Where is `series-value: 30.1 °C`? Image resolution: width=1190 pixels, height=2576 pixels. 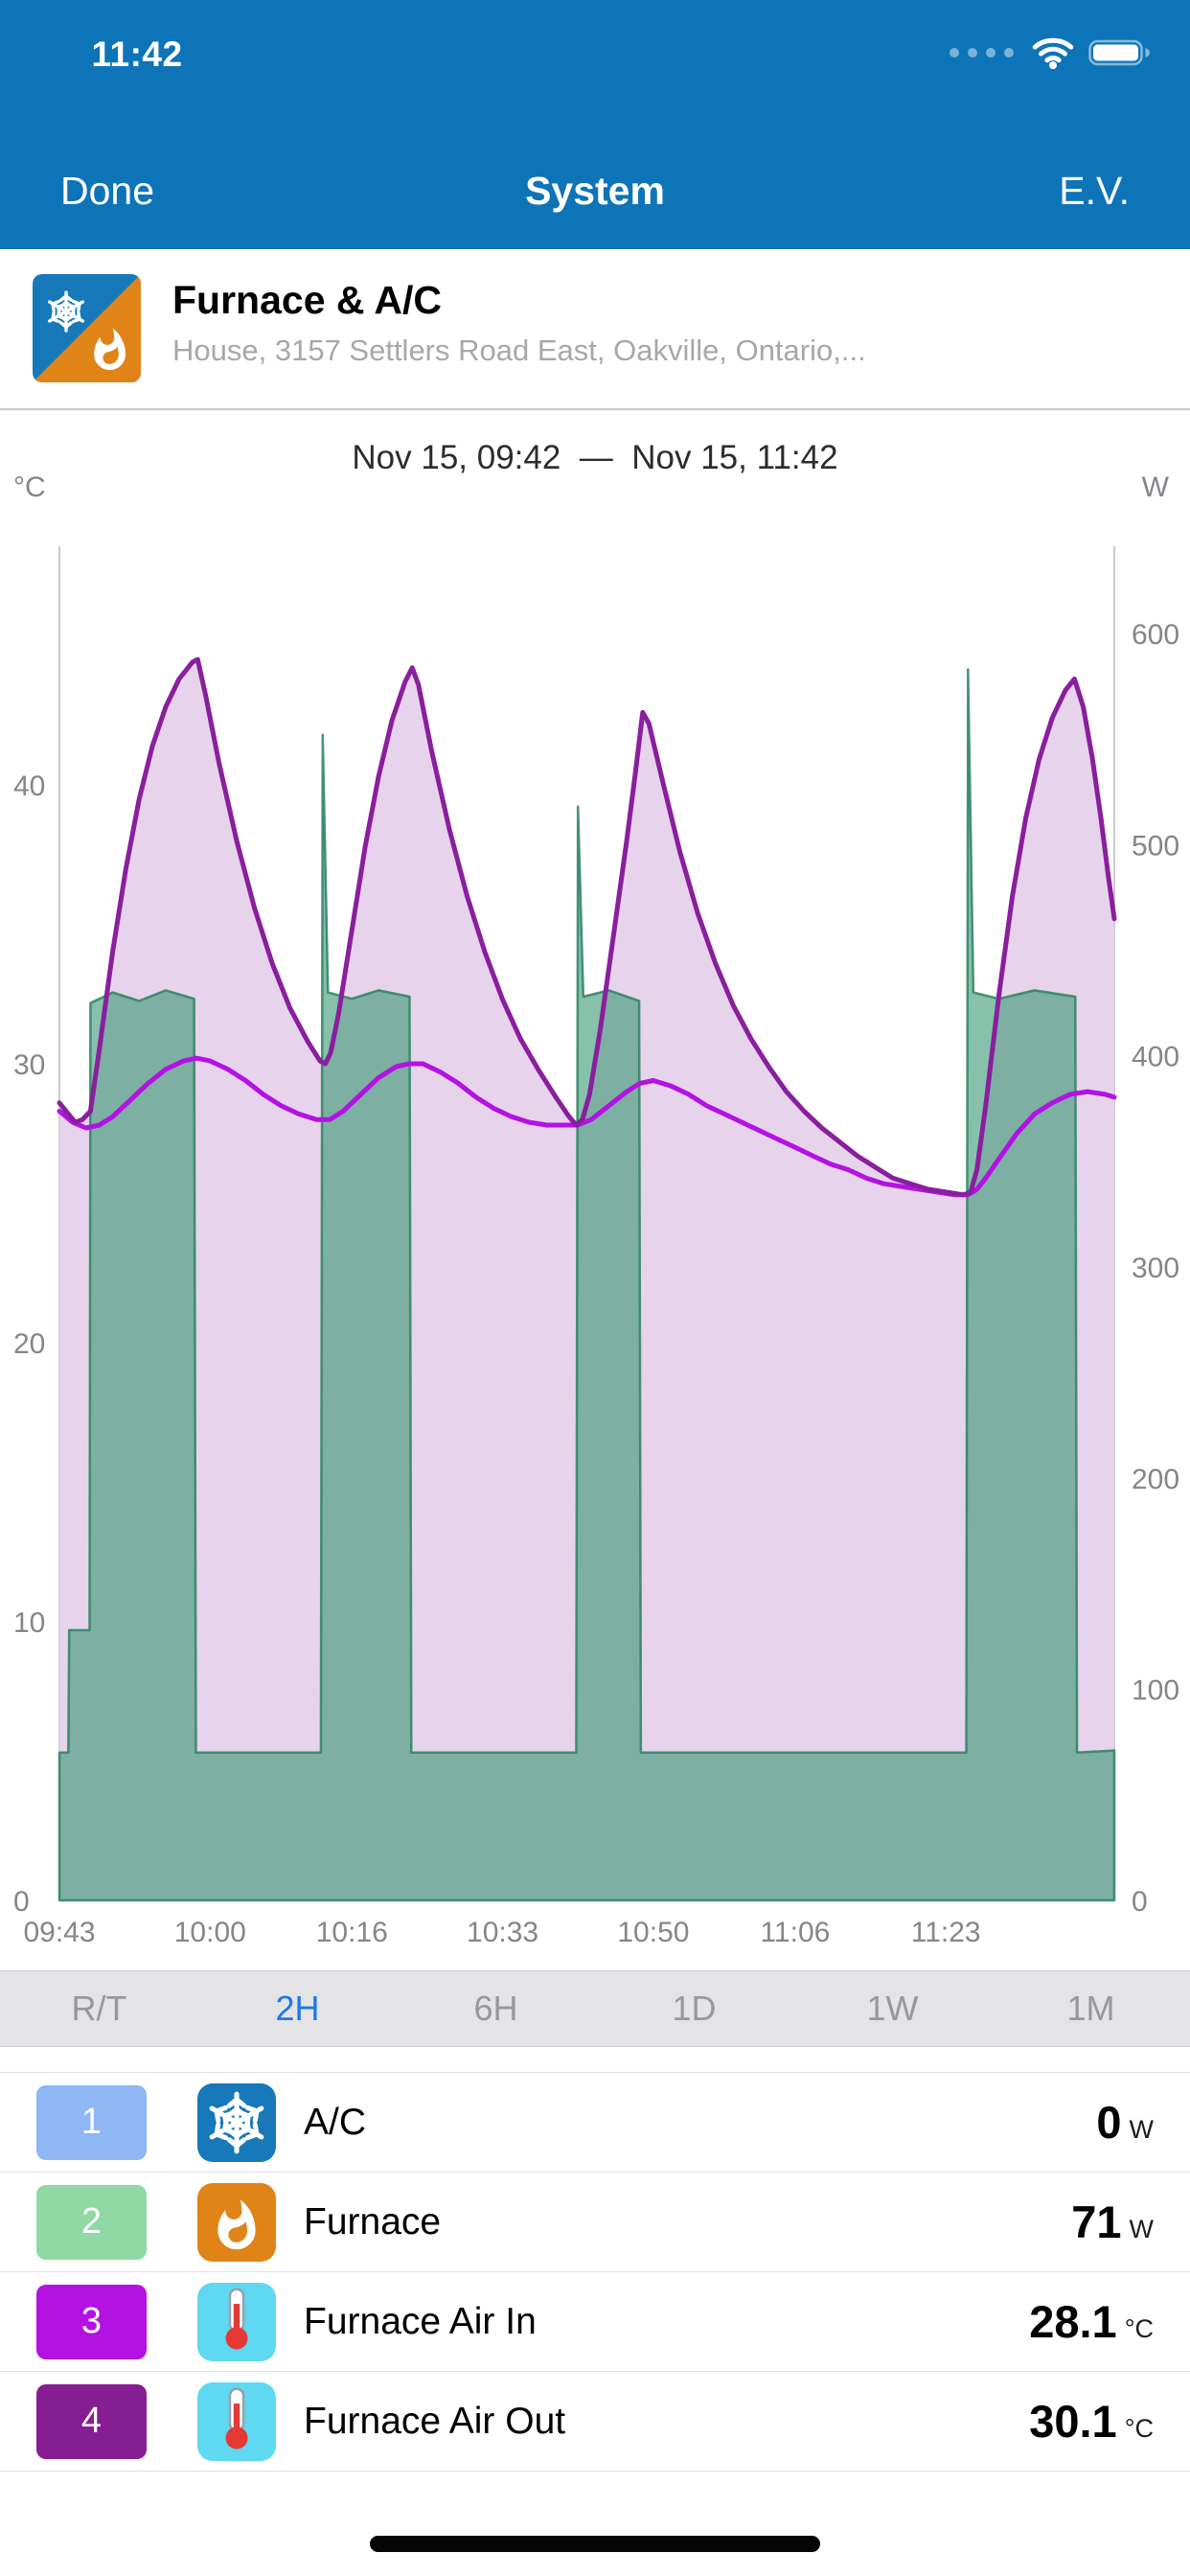
series-value: 30.1 °C is located at coordinates (1092, 2421).